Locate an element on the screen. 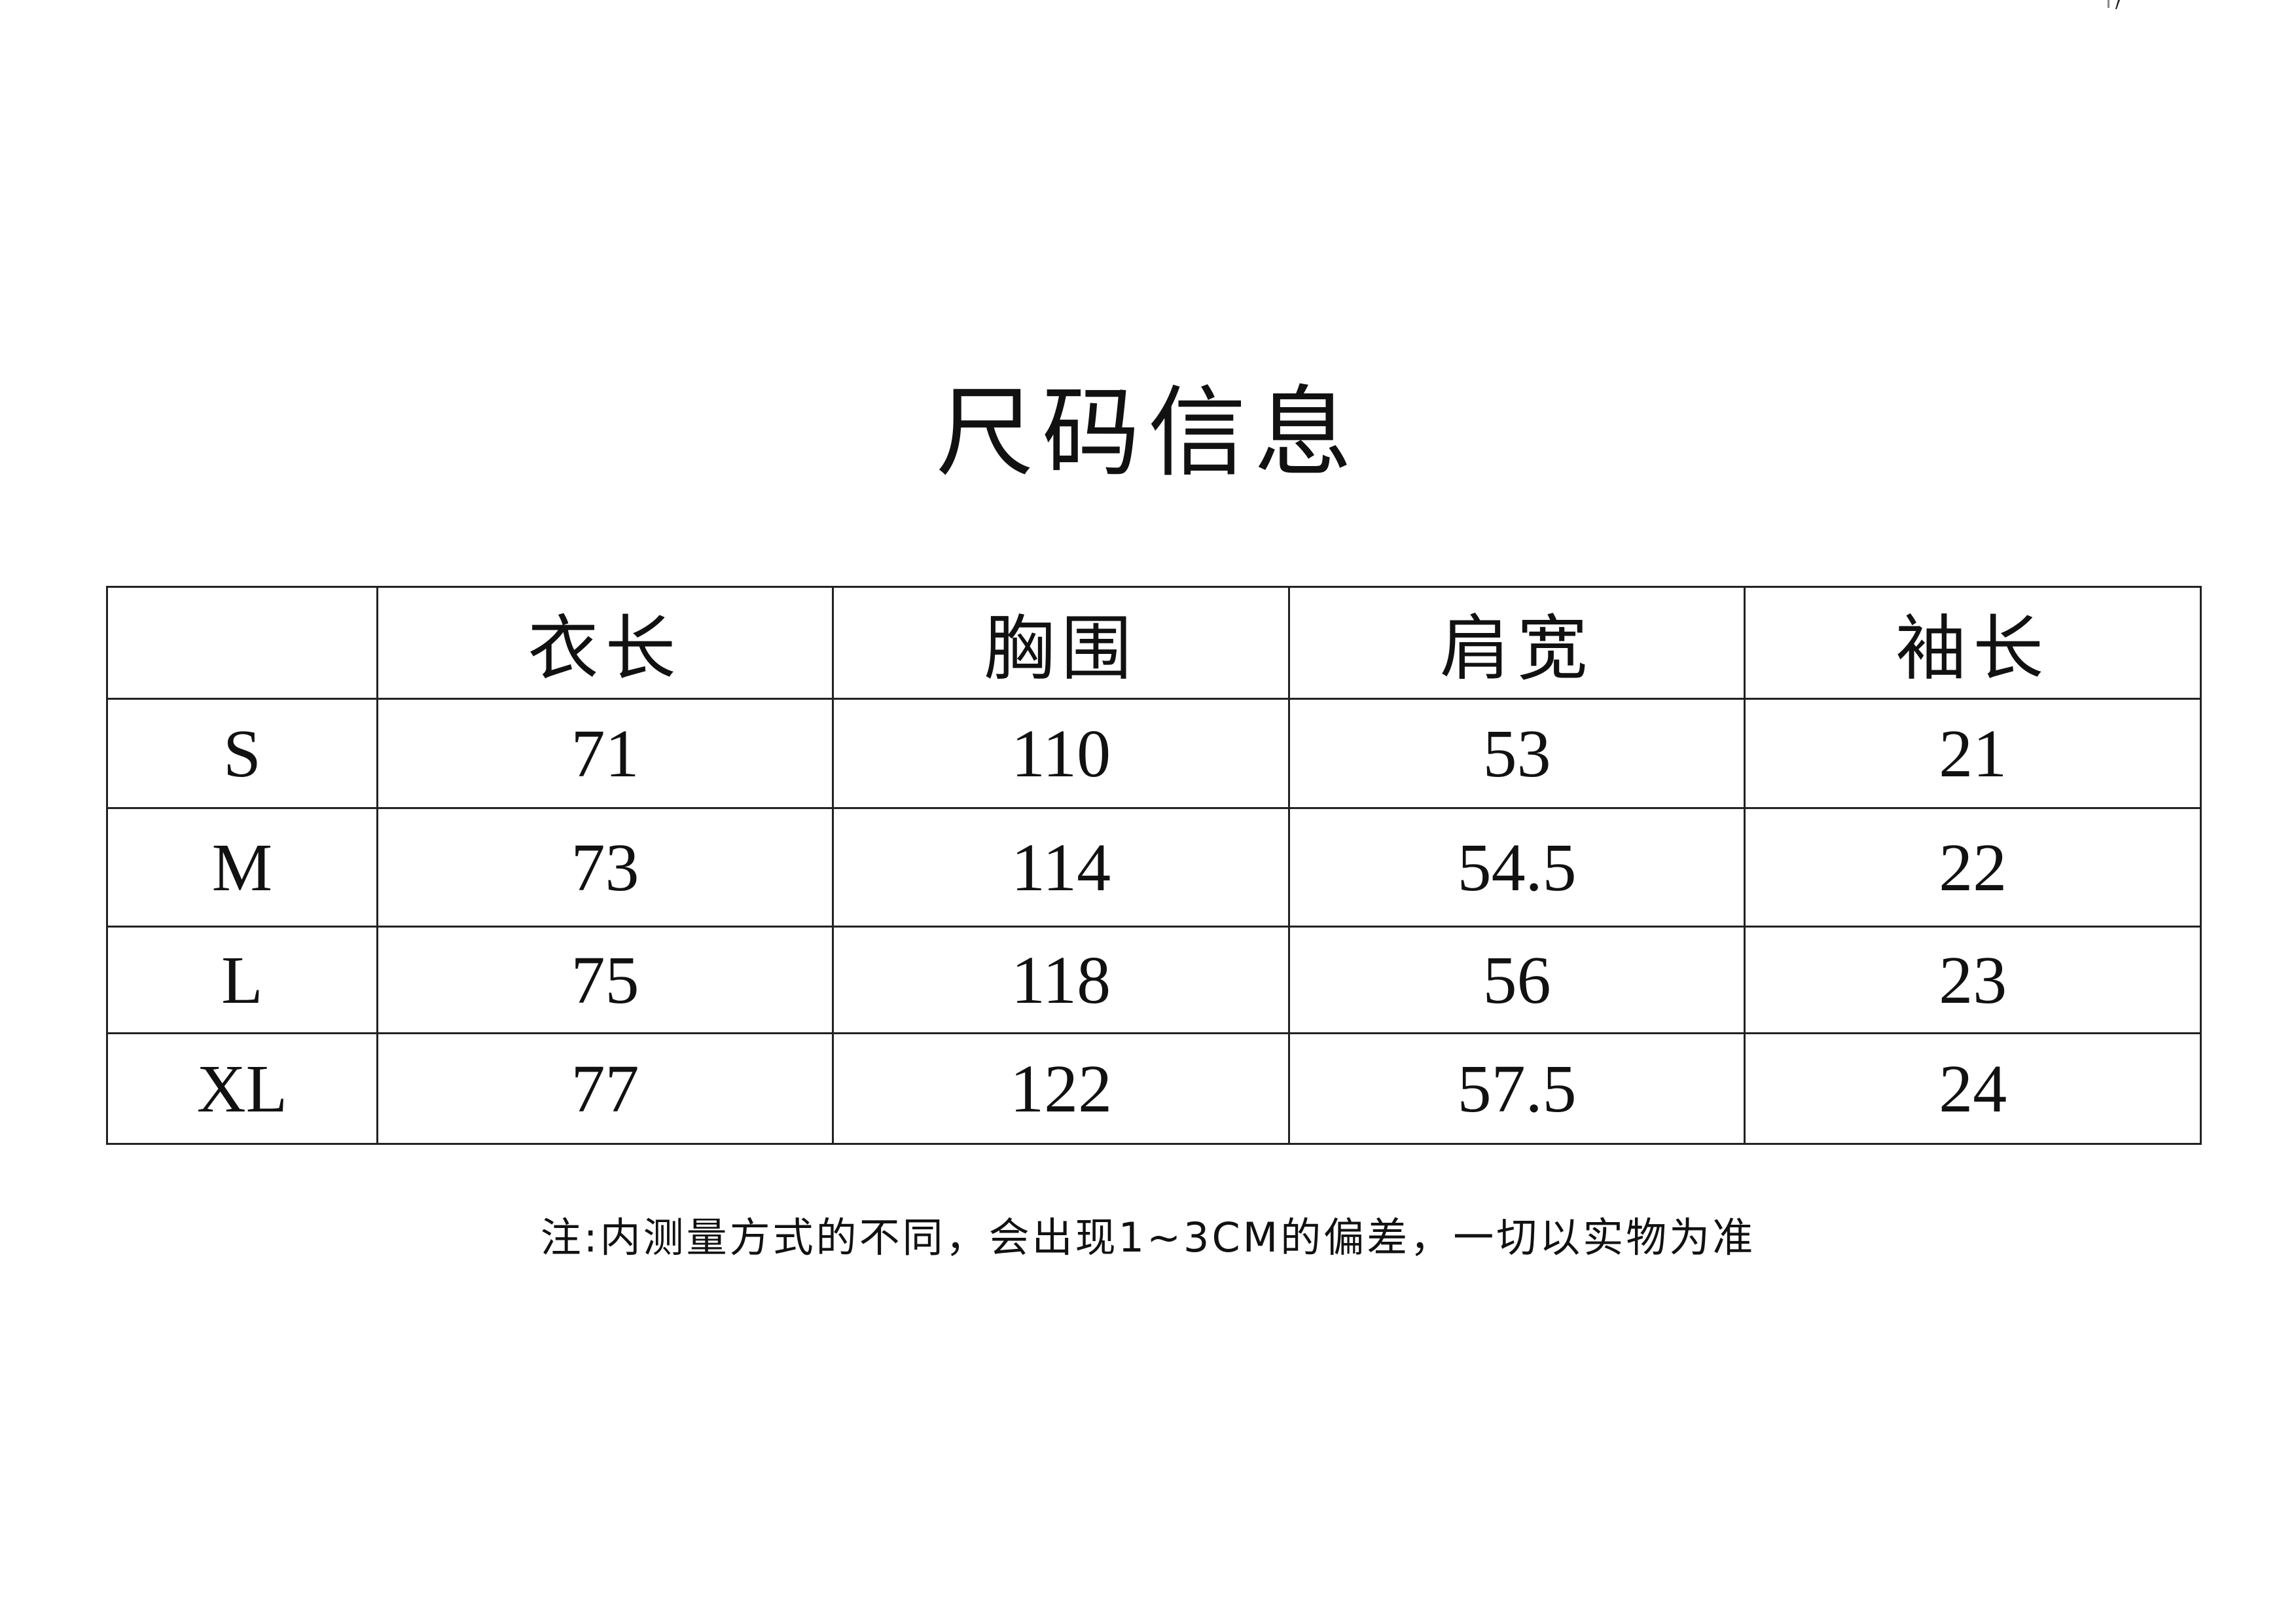 This screenshot has width=2296, height=1624. table-header-row: 衣长 胸围 肩宽 袖长 is located at coordinates (1154, 643).